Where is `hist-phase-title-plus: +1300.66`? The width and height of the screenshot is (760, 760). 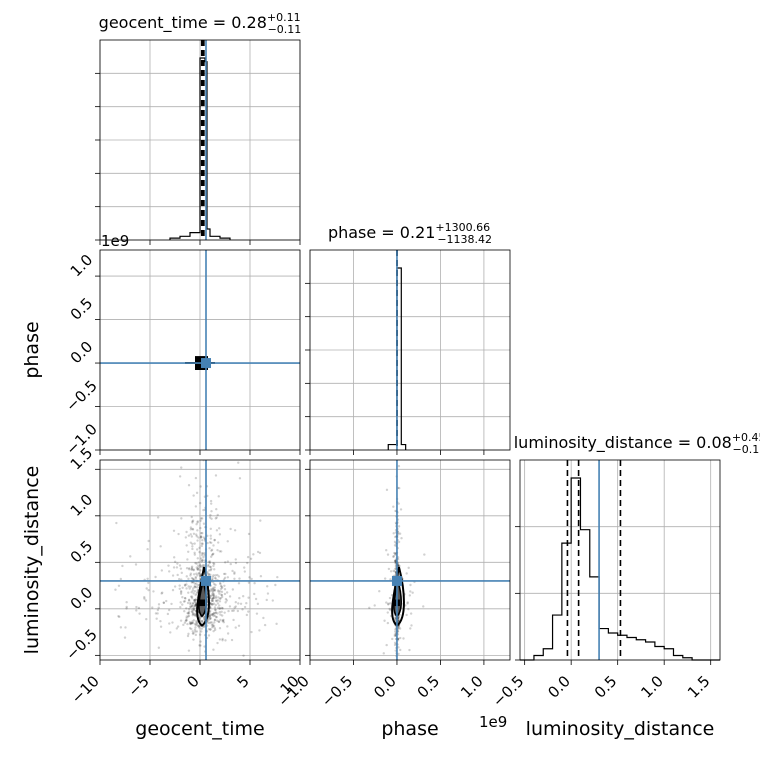
hist-phase-title-plus: +1300.66 is located at coordinates (462, 227).